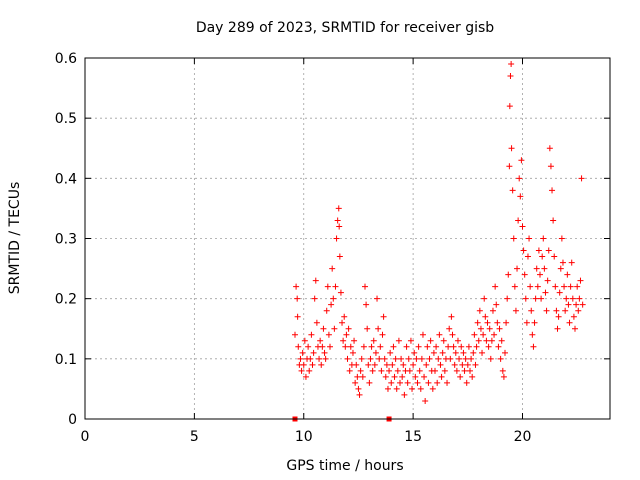  What do you see at coordinates (66, 179) in the screenshot?
I see `y-tick-label: 0.4` at bounding box center [66, 179].